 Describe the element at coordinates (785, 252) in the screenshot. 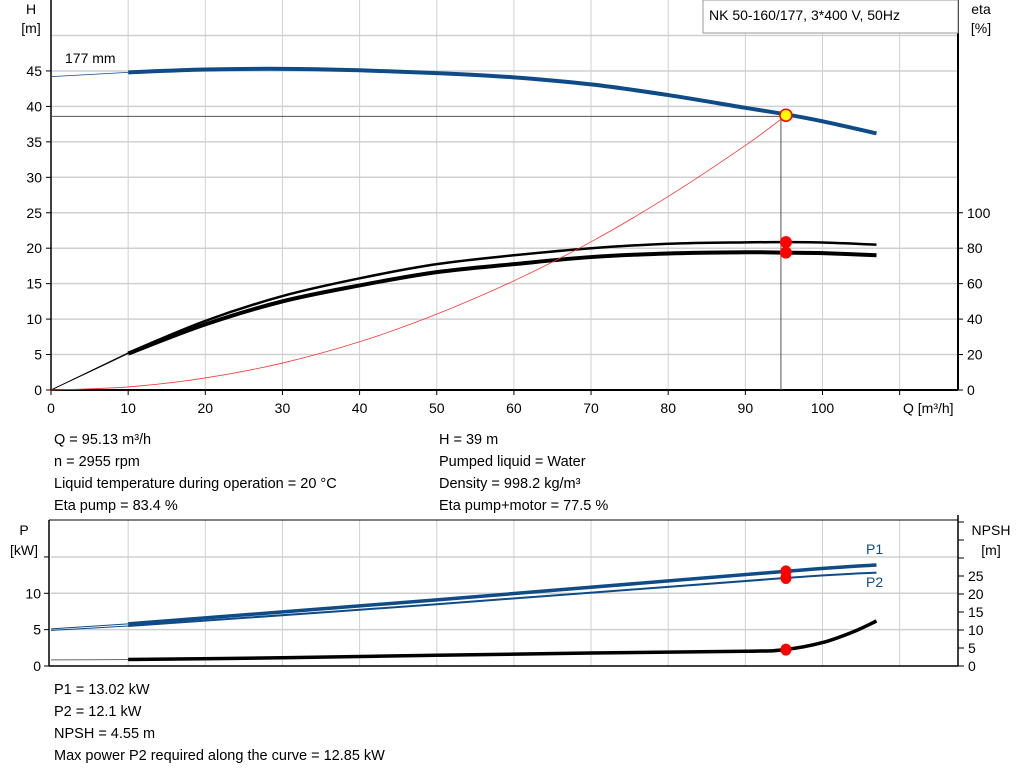

I see `eta_pump_motor-duty-marker` at that location.